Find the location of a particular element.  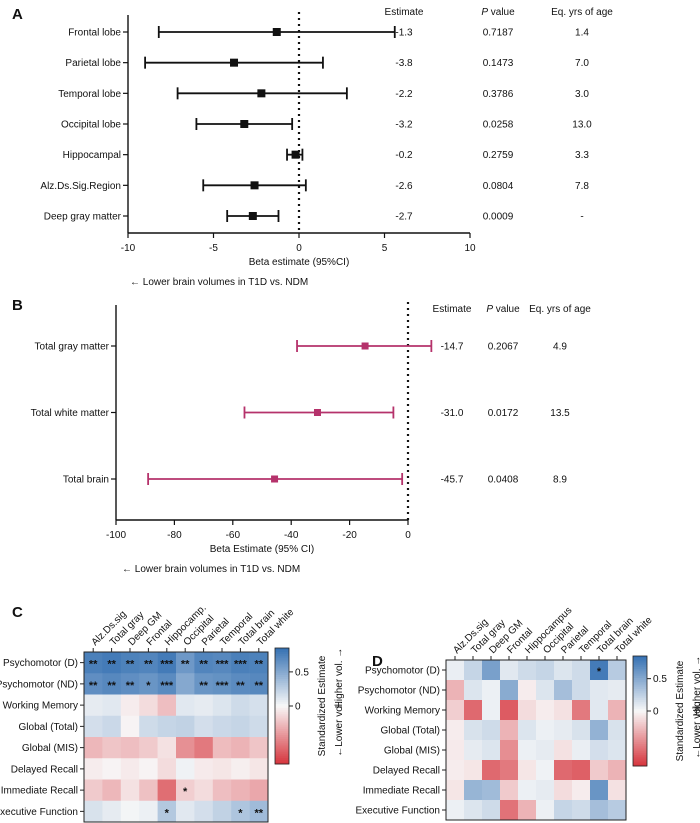

forest-a-category-label: Alz.Ds.Sig.Region is located at coordinates (80, 186).